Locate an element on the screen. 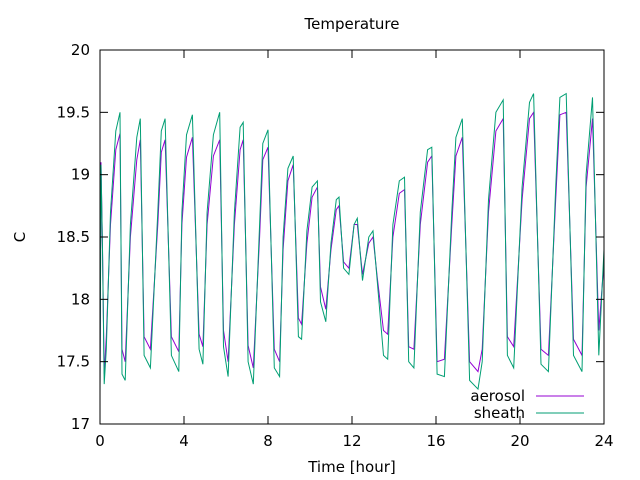 This screenshot has height=480, width=640. chart-title: Temperature is located at coordinates (351, 24).